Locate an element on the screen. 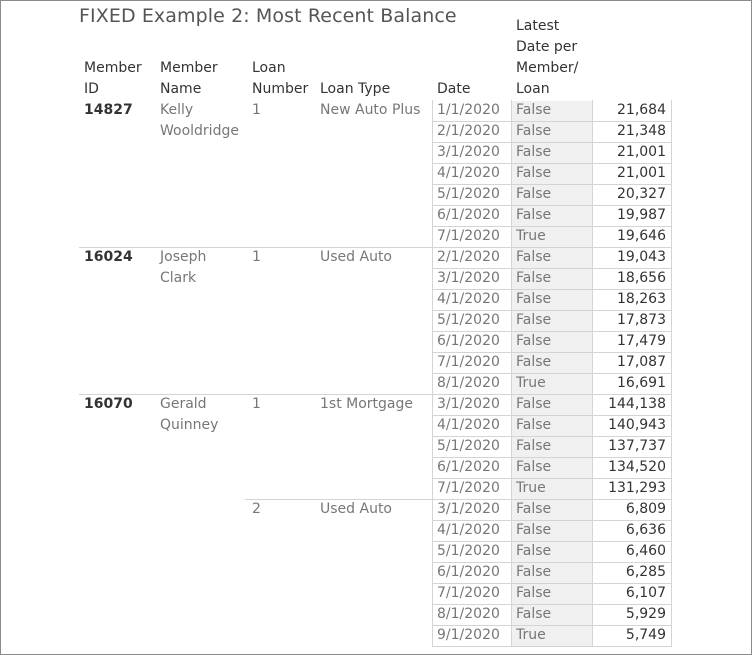 The width and height of the screenshot is (752, 655). balance-cell: 6,809 is located at coordinates (645, 509).